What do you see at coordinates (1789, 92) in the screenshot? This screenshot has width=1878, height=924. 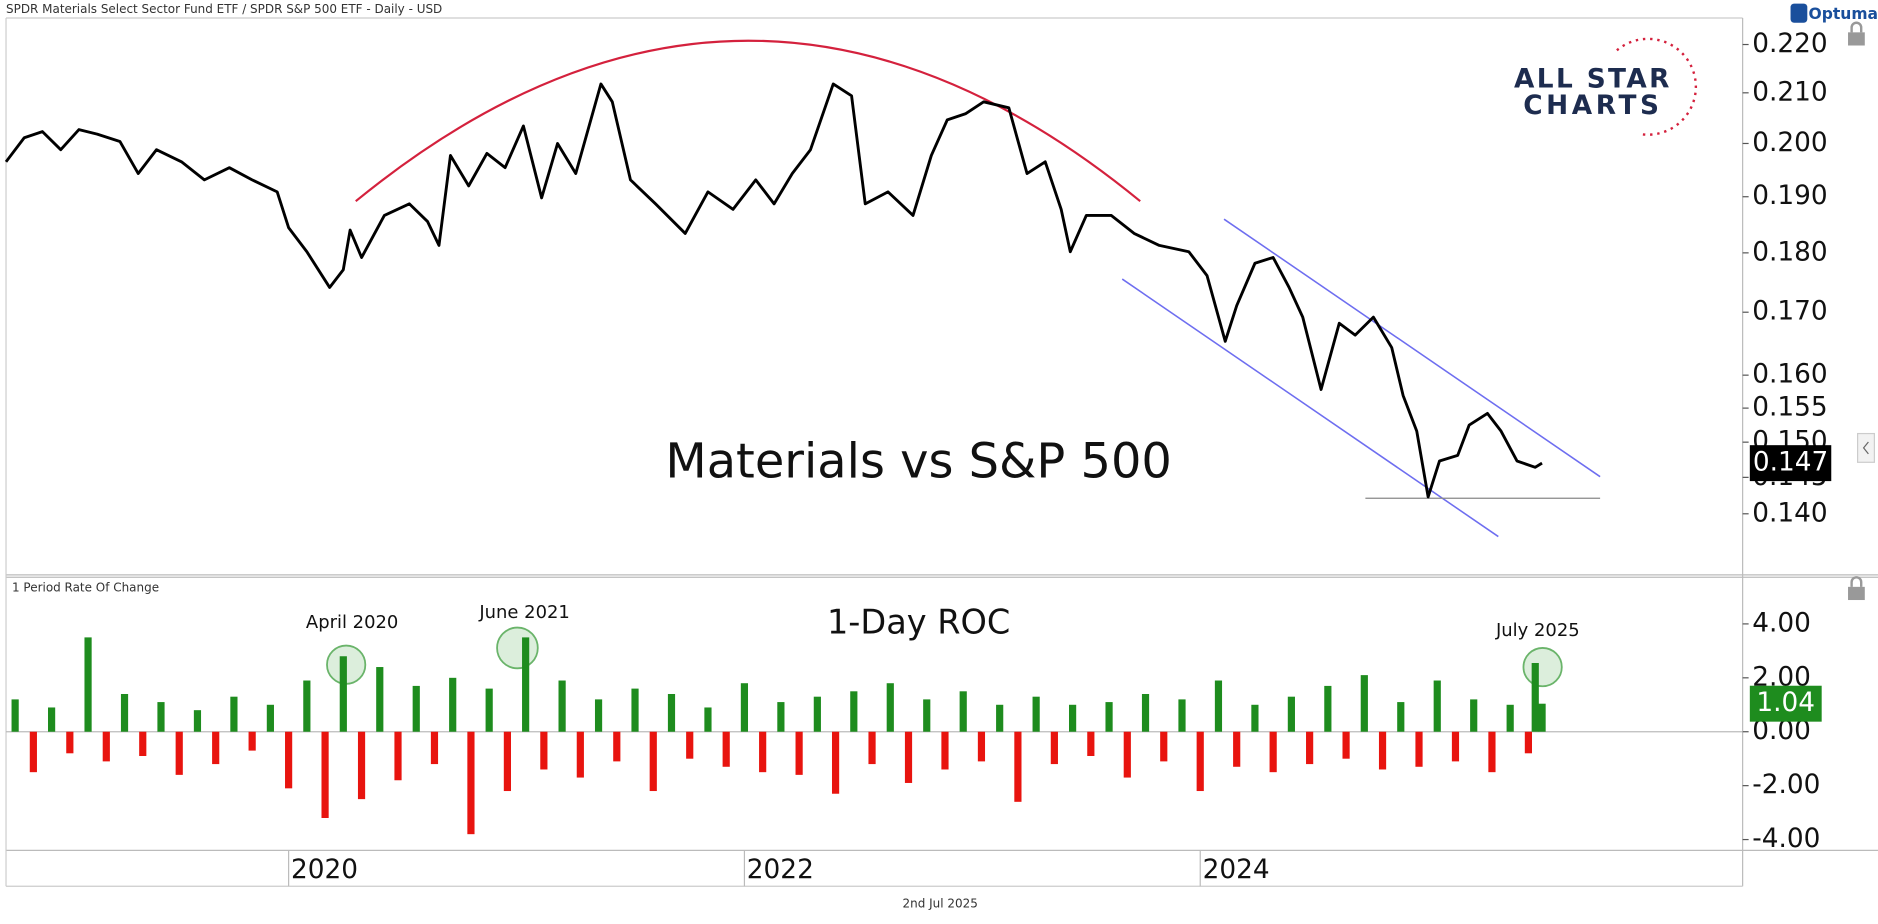 I see `y-tick-label: 0.210` at bounding box center [1789, 92].